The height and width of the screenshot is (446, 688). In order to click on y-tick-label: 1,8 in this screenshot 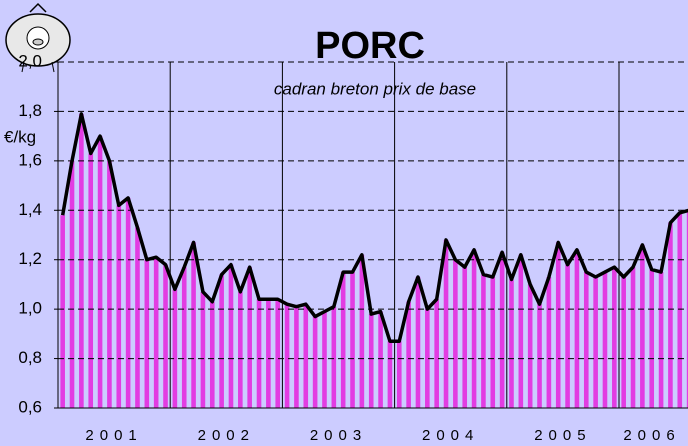, I will do `click(30, 110)`.